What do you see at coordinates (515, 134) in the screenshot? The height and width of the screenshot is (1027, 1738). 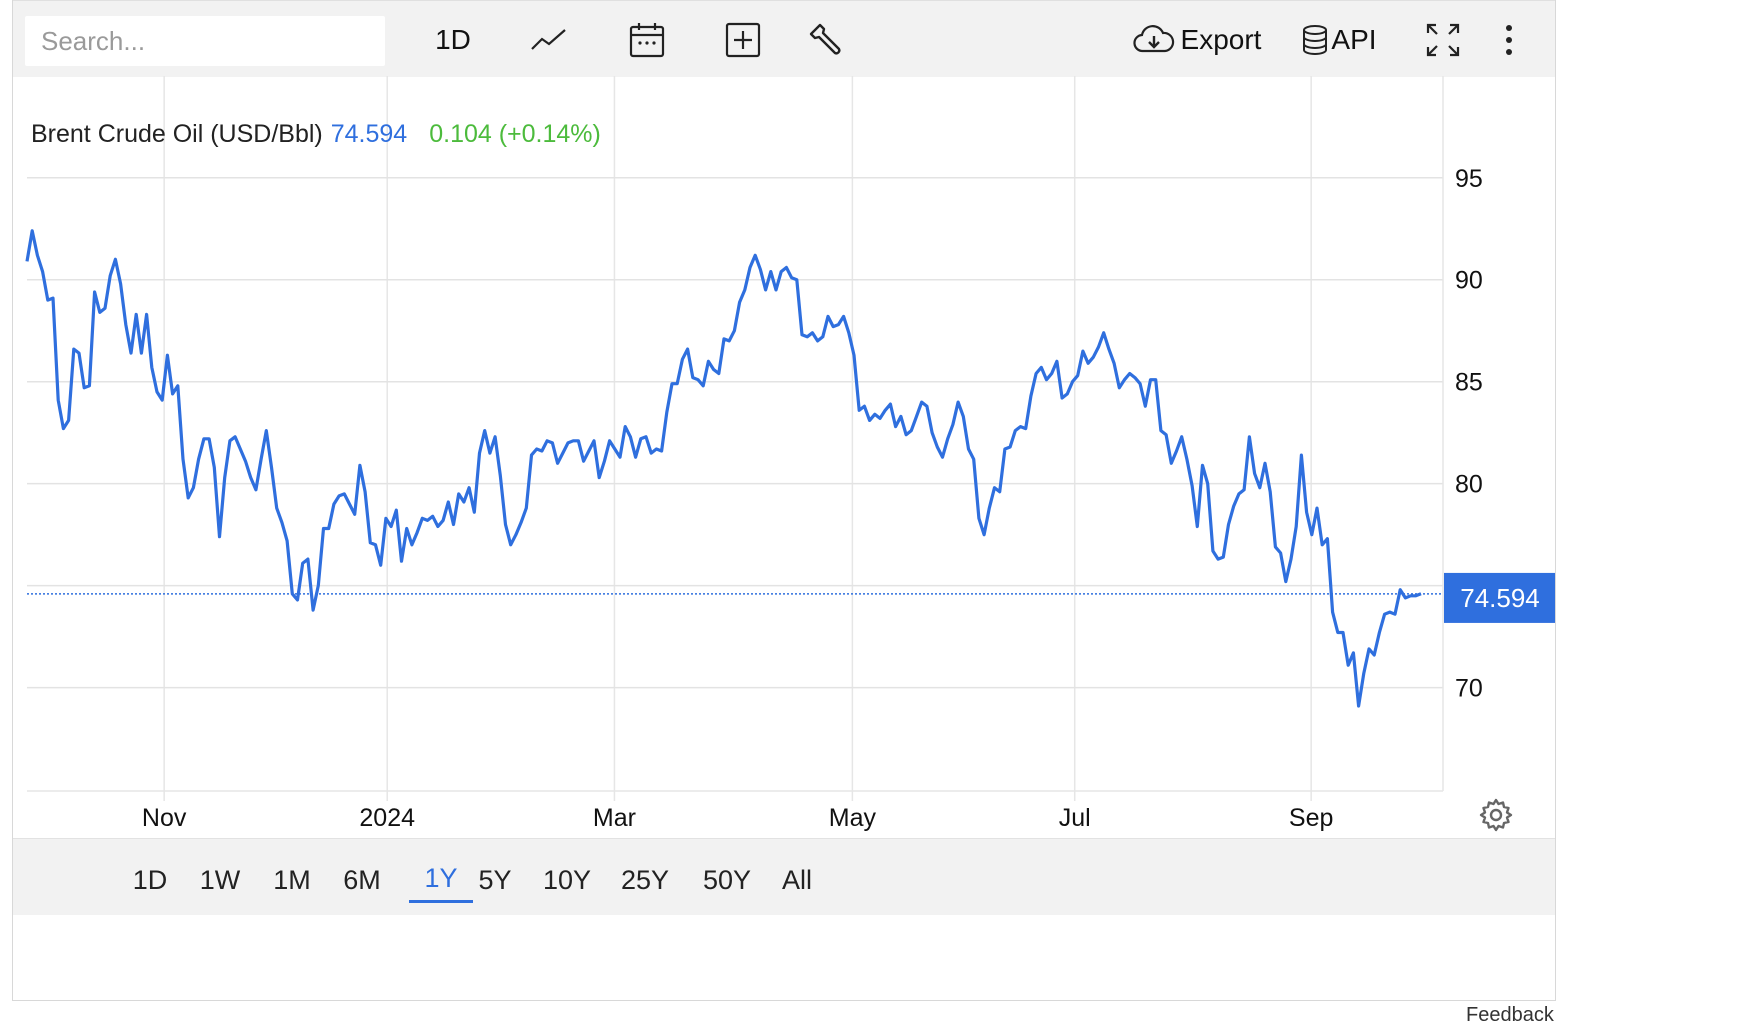 I see `legend-change: 0.104 (+0.14%)` at bounding box center [515, 134].